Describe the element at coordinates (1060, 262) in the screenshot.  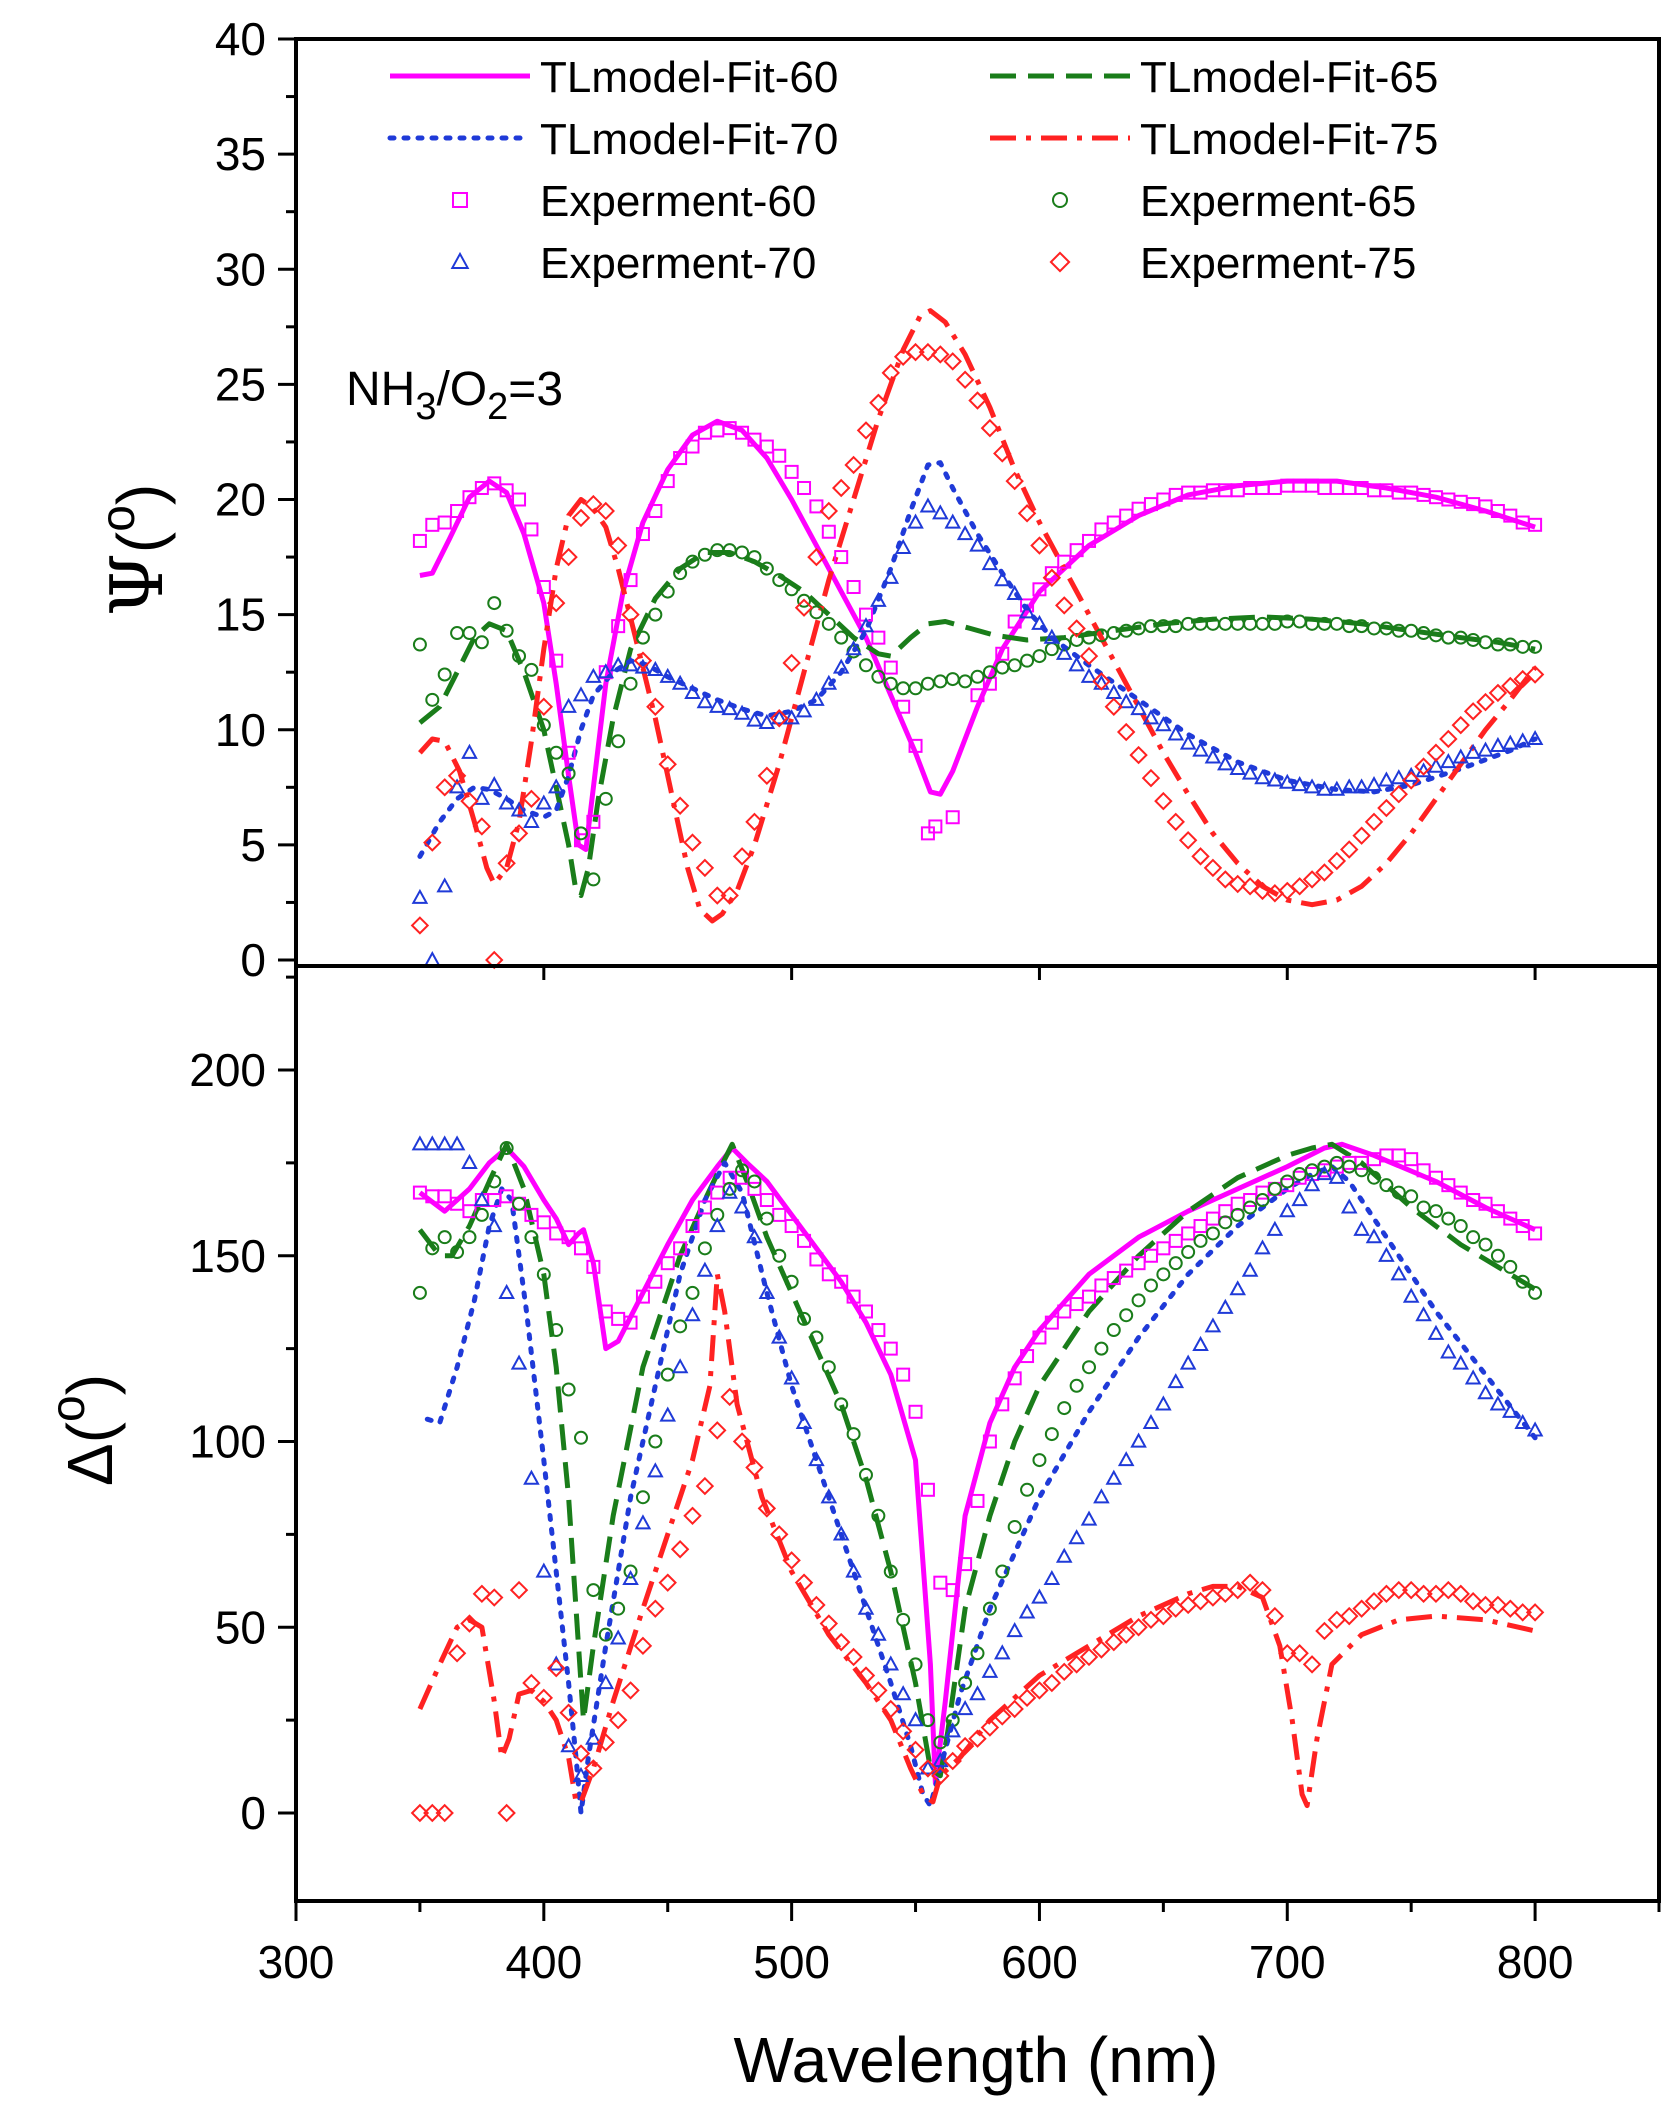
I see `legend-swatch-marker` at that location.